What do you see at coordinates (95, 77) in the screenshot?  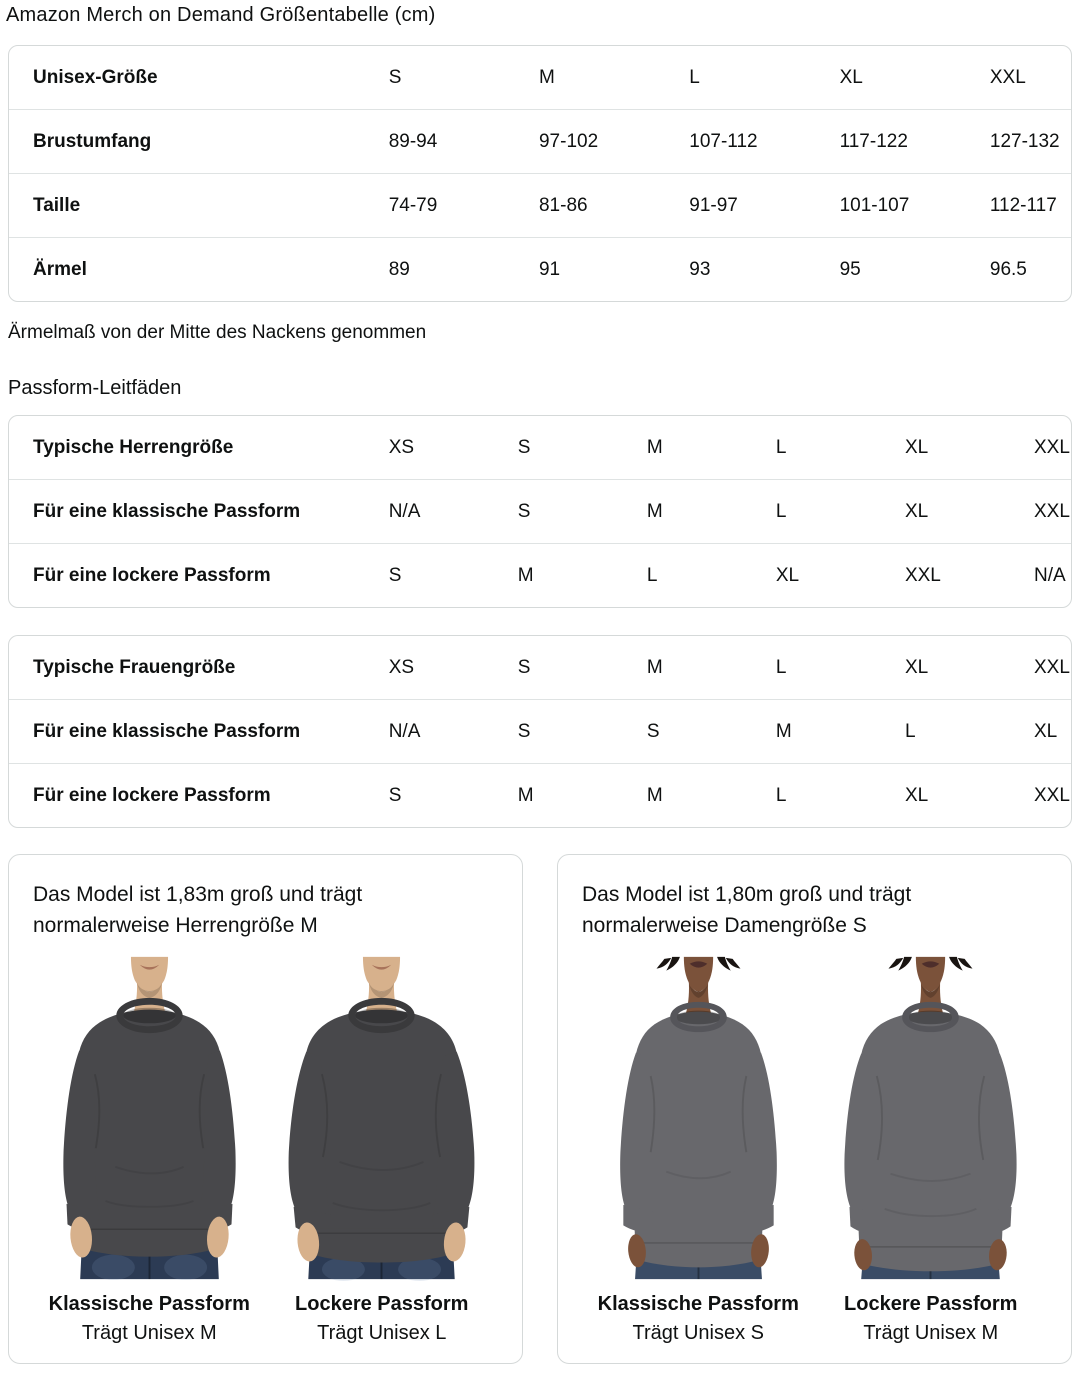 I see `row-label: Unisex-Größe` at bounding box center [95, 77].